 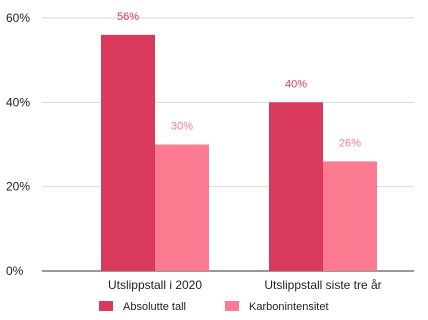 What do you see at coordinates (296, 84) in the screenshot?
I see `data-label: 40%` at bounding box center [296, 84].